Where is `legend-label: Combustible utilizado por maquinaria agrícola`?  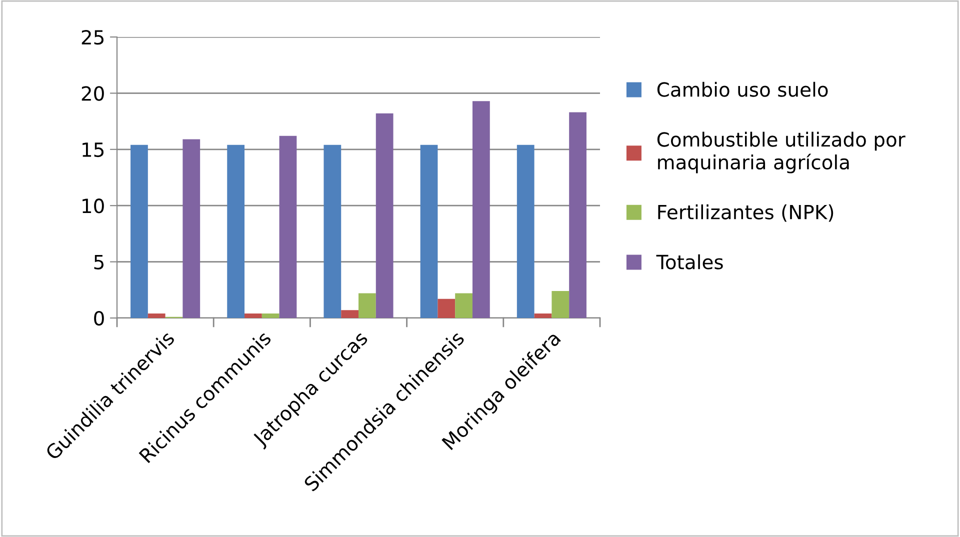 legend-label: Combustible utilizado por maquinaria agrícola is located at coordinates (781, 153).